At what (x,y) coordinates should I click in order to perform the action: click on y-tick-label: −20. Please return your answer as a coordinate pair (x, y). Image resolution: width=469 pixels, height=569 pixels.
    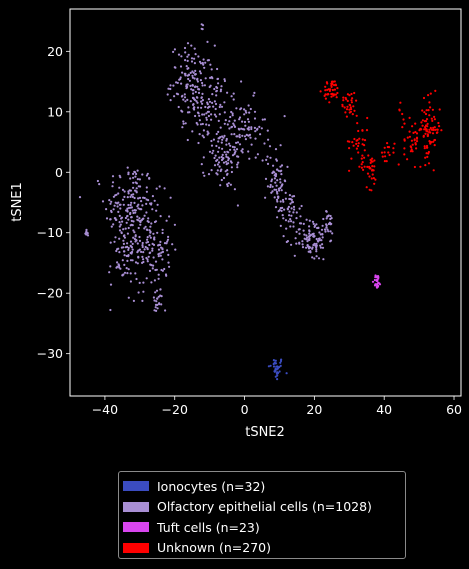
    Looking at the image, I should click on (50, 293).